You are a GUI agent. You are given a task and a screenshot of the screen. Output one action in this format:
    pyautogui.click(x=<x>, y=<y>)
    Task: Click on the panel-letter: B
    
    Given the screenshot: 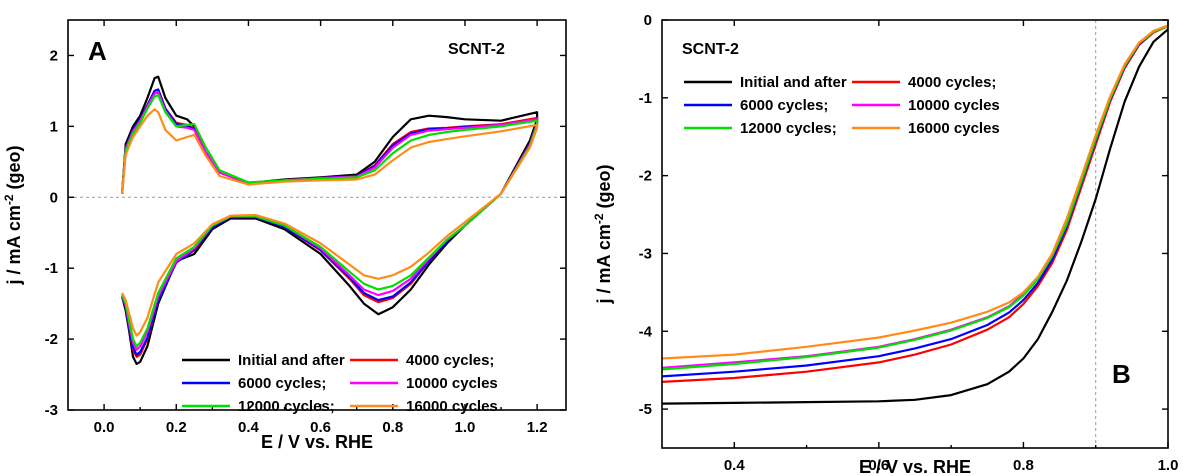 What is the action you would take?
    pyautogui.click(x=1121, y=374)
    